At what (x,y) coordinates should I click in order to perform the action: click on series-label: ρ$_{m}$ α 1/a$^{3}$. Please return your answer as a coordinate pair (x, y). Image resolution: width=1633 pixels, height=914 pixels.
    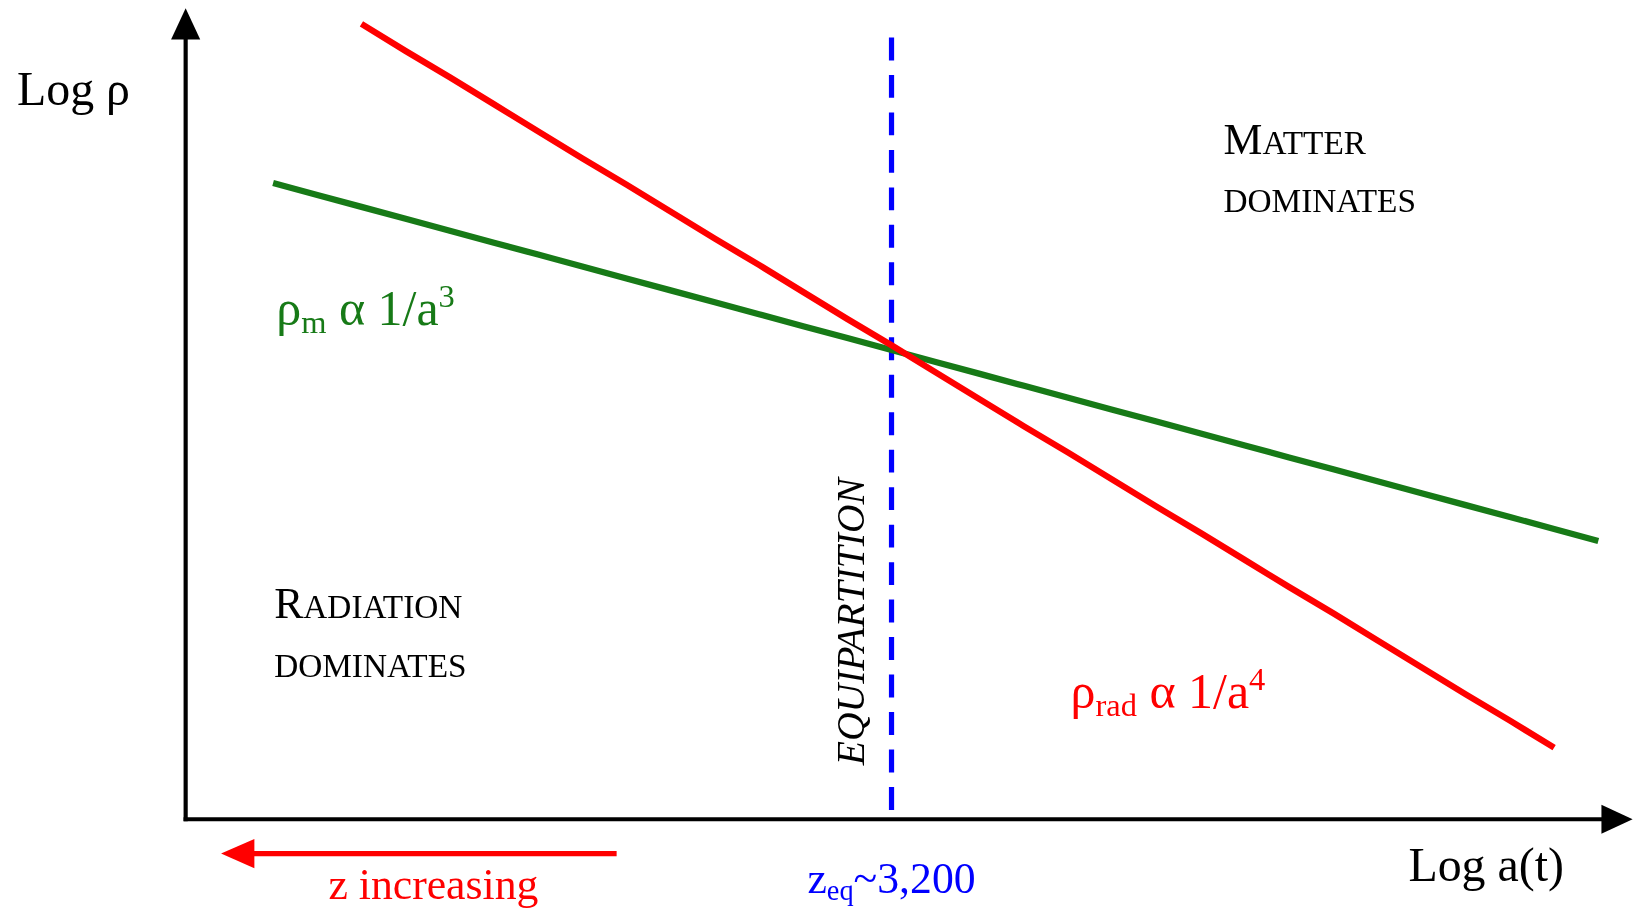
    Looking at the image, I should click on (365, 309).